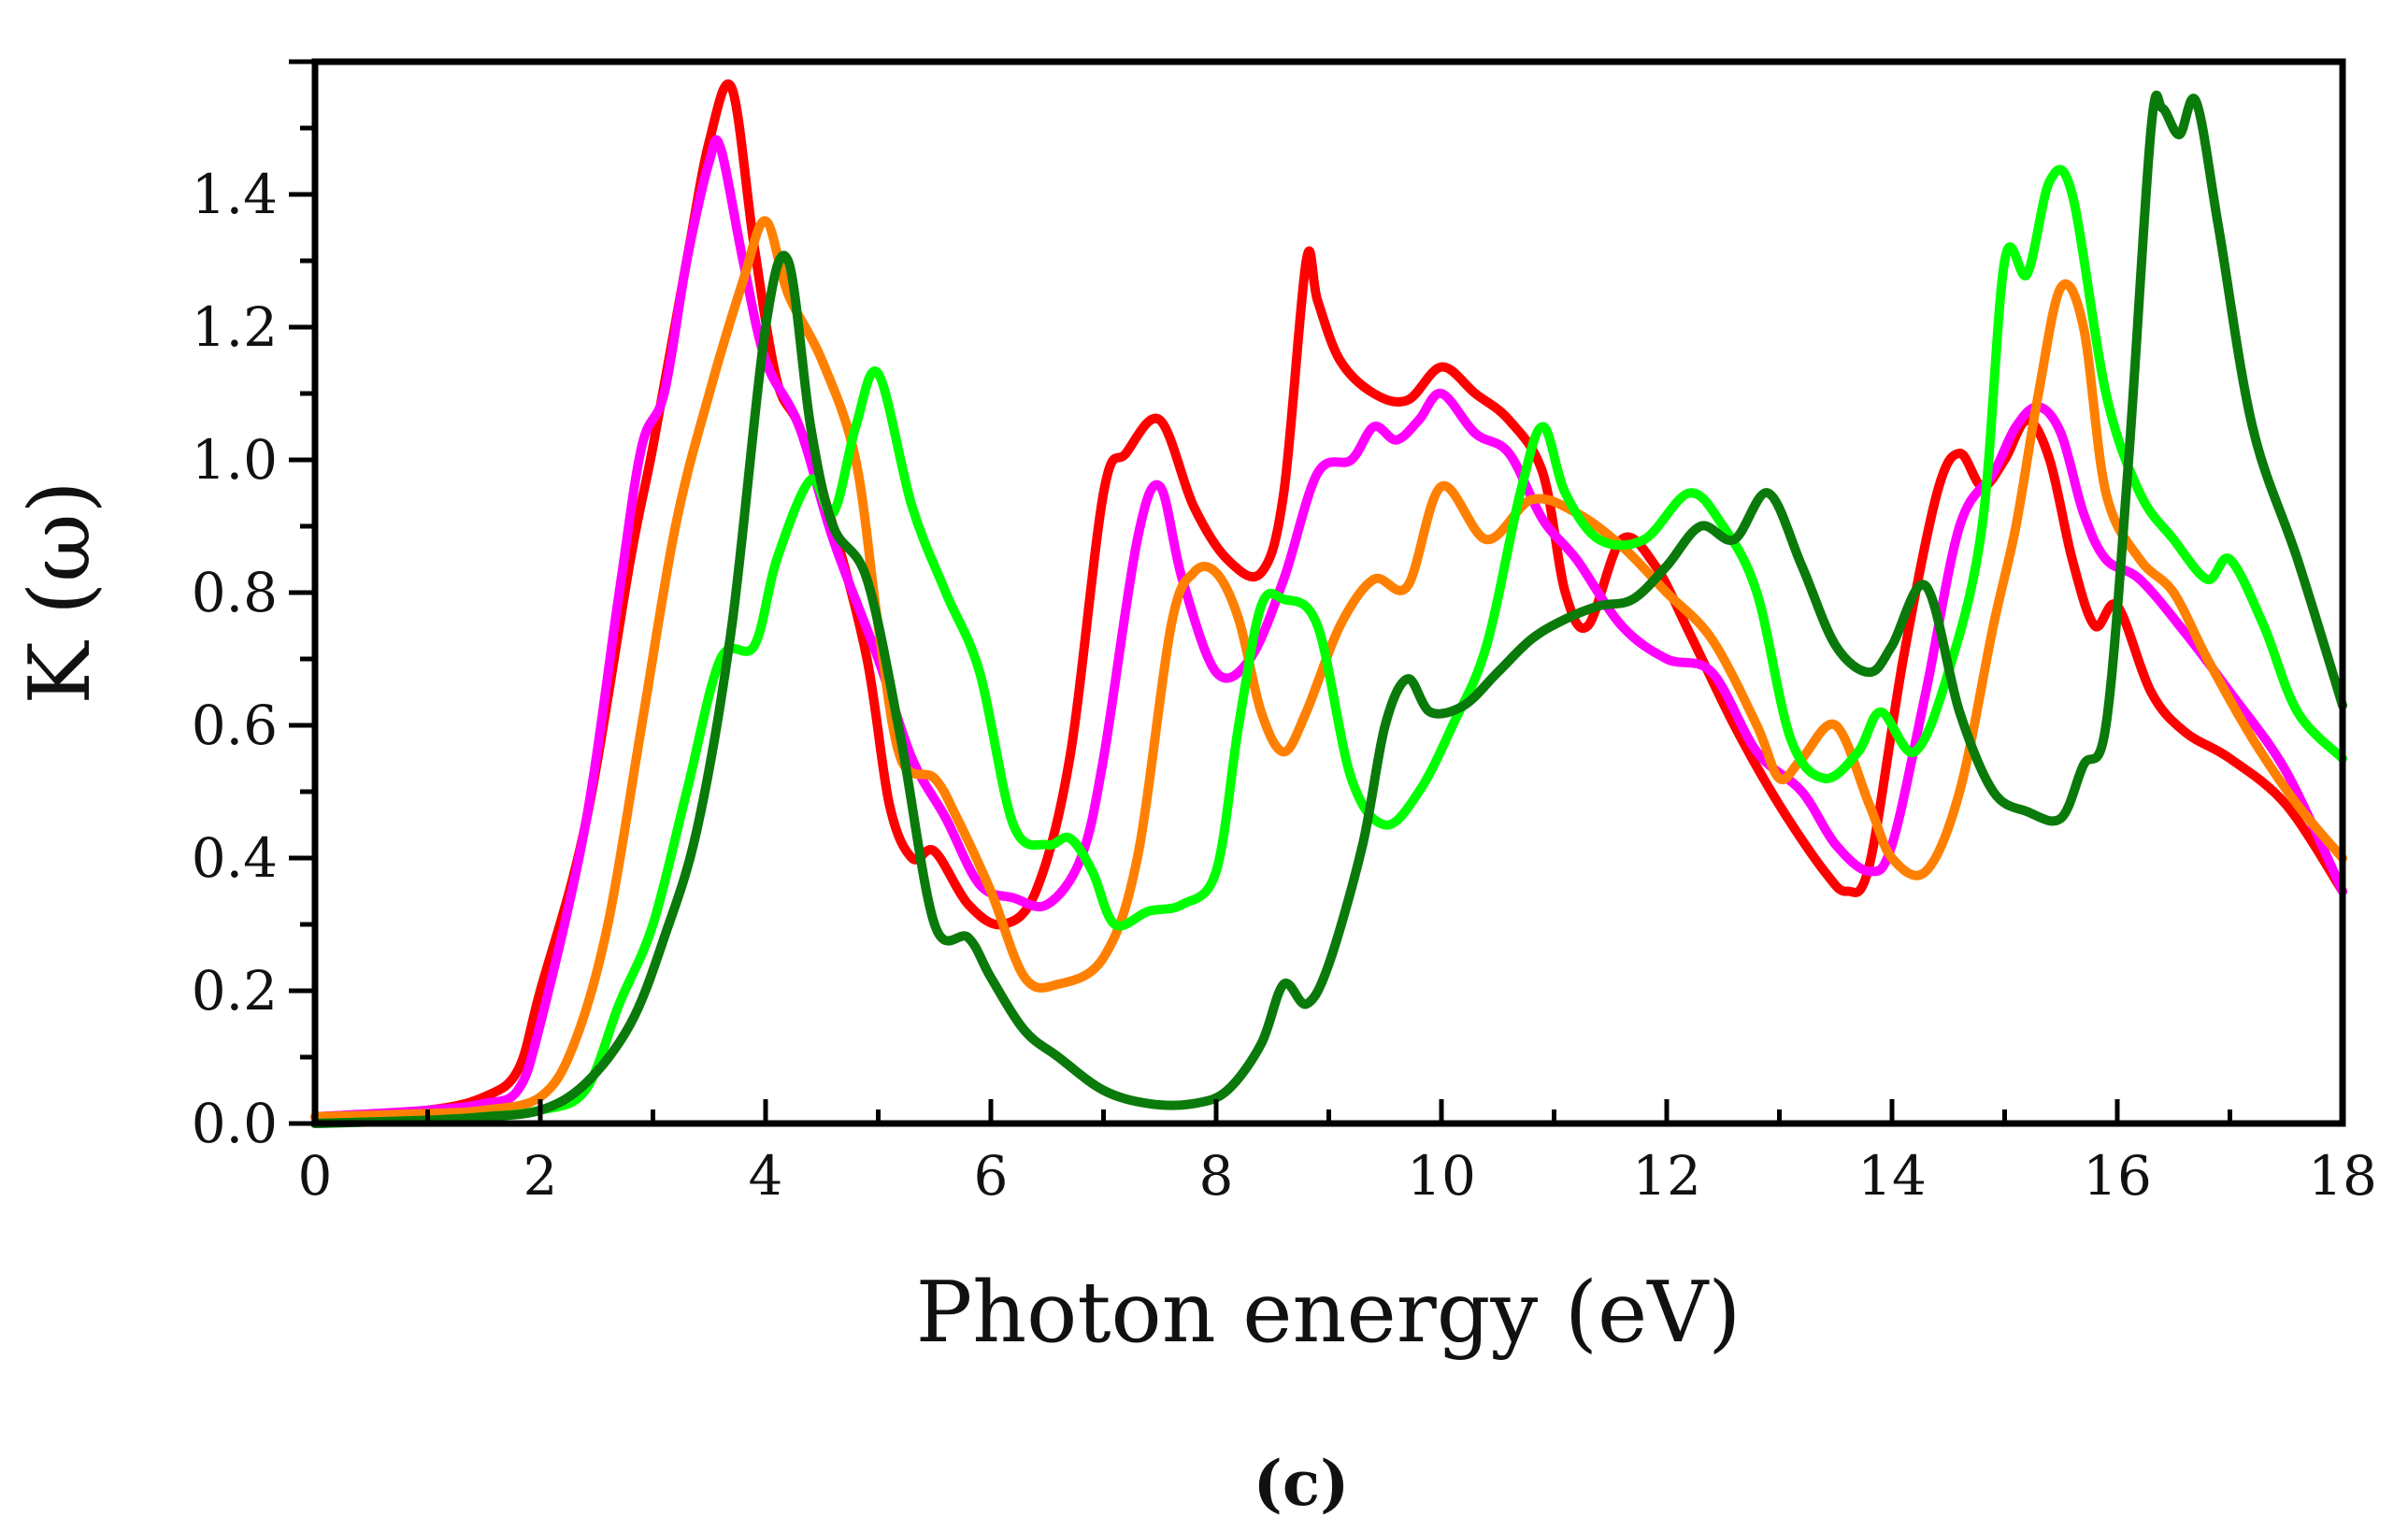 The width and height of the screenshot is (2408, 1517). Describe the element at coordinates (1216, 1176) in the screenshot. I see `x-tick-label: 8` at that location.